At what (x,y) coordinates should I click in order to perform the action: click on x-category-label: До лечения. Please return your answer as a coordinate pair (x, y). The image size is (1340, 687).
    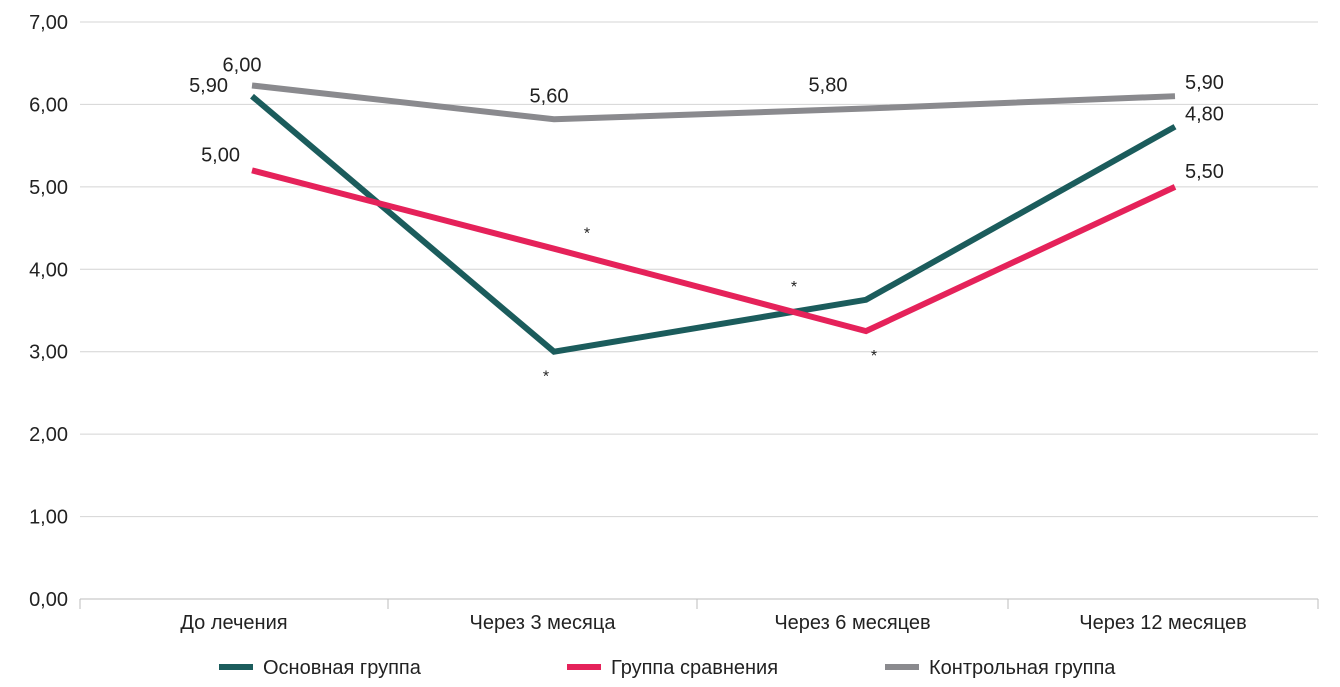
    Looking at the image, I should click on (233, 623).